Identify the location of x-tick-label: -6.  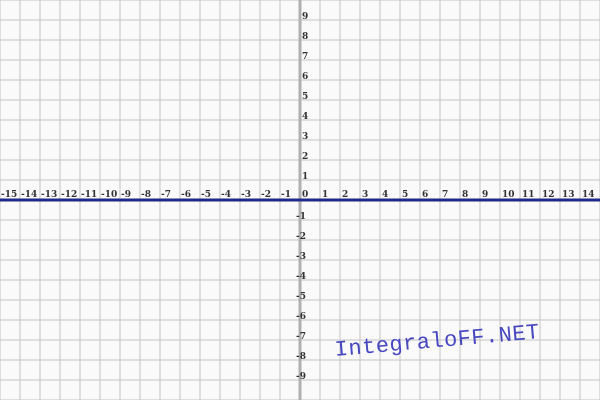
(186, 195).